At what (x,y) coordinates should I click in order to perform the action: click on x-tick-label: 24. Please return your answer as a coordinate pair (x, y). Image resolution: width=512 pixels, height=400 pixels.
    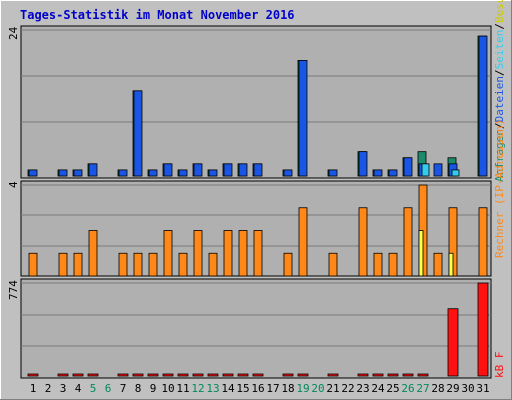
    Looking at the image, I should click on (378, 388).